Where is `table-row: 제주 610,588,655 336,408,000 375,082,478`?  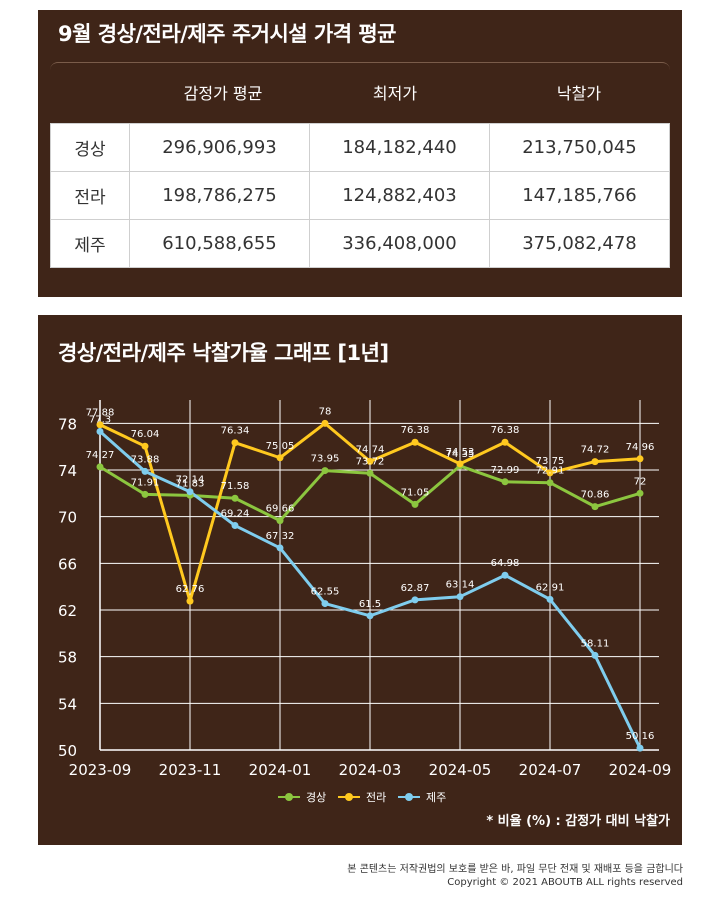 table-row: 제주 610,588,655 336,408,000 375,082,478 is located at coordinates (360, 243).